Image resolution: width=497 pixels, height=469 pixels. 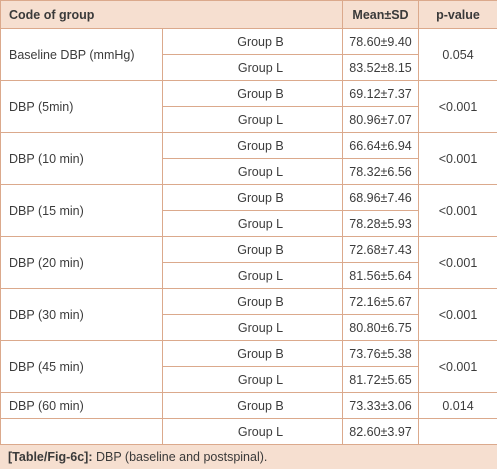 I want to click on mean-sd-cell: 72.68±7.43, so click(x=380, y=249).